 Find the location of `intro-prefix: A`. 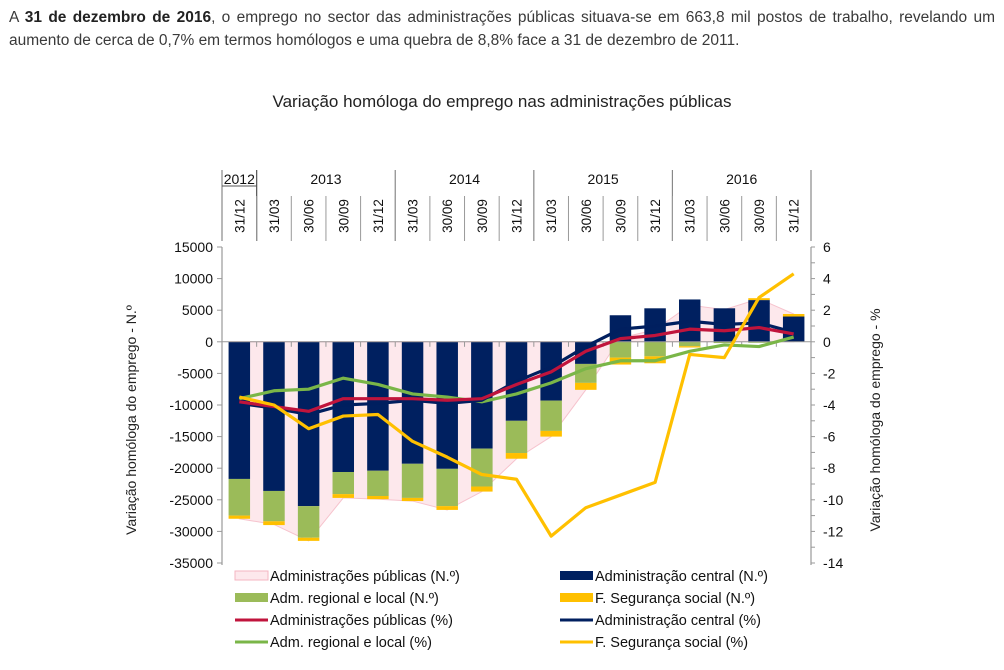

intro-prefix: A is located at coordinates (17, 17).